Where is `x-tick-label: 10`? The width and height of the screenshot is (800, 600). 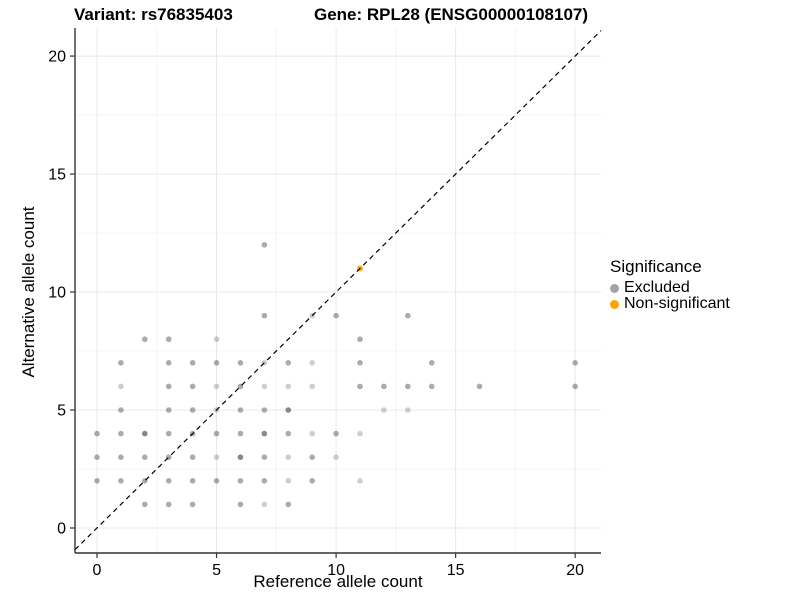 x-tick-label: 10 is located at coordinates (336, 570).